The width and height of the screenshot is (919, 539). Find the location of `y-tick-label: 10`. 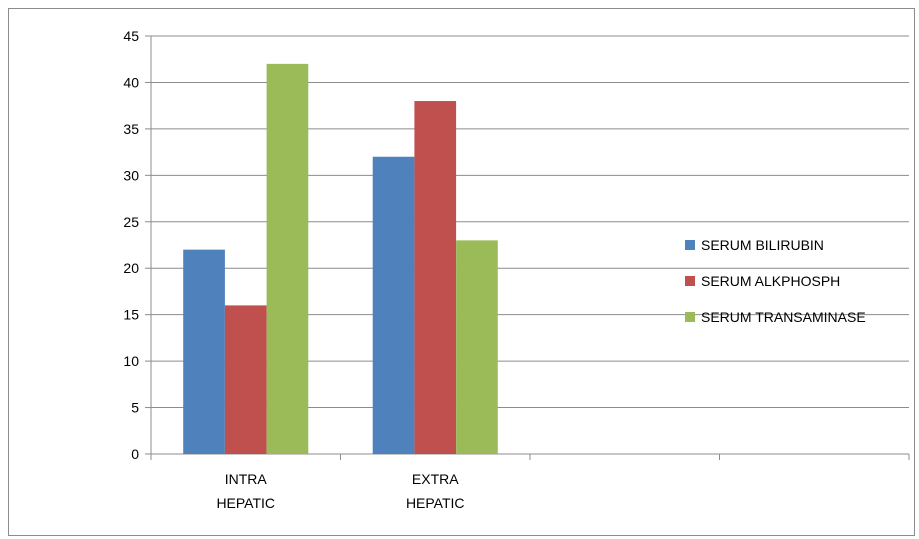

y-tick-label: 10 is located at coordinates (131, 361).